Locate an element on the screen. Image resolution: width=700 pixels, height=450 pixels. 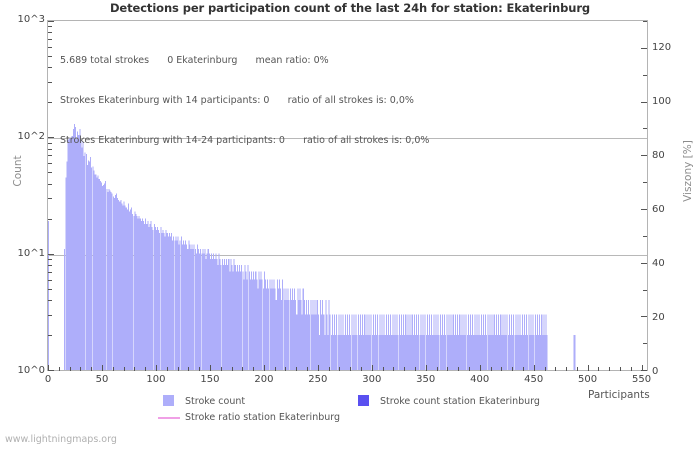
gridline-1e1 is located at coordinates (347, 255).